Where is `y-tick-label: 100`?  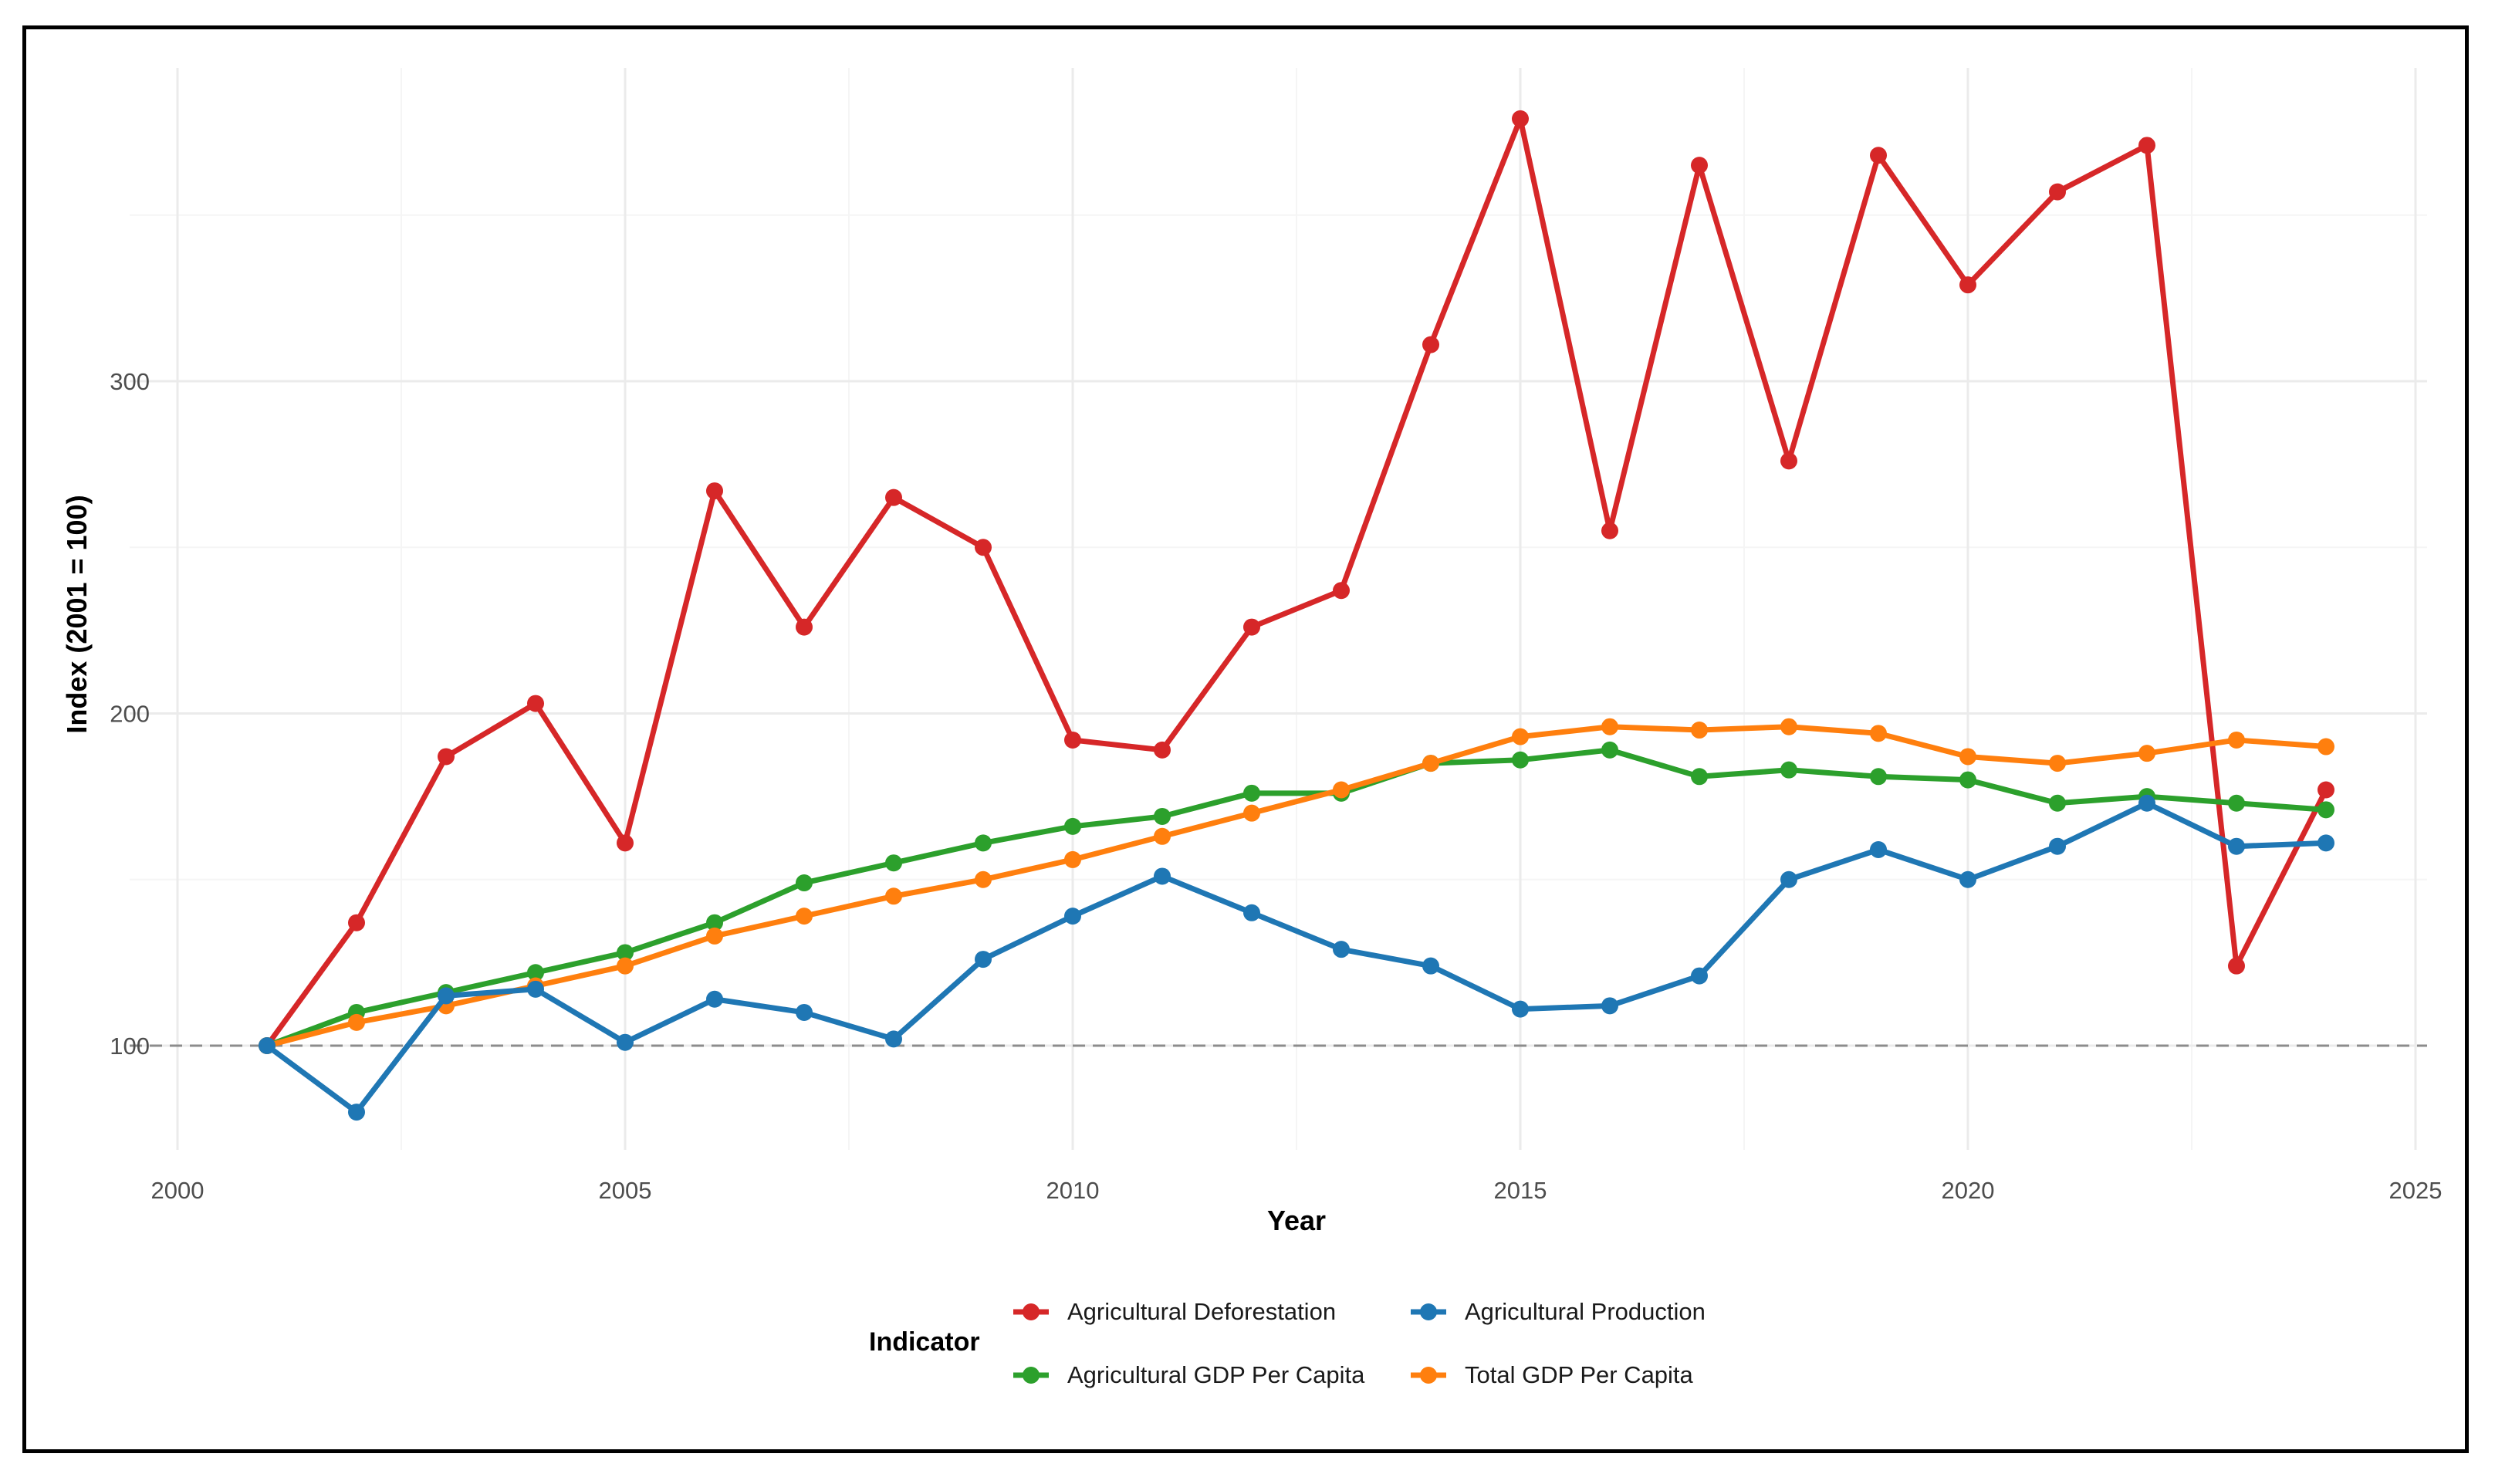
y-tick-label: 100 is located at coordinates (130, 1046).